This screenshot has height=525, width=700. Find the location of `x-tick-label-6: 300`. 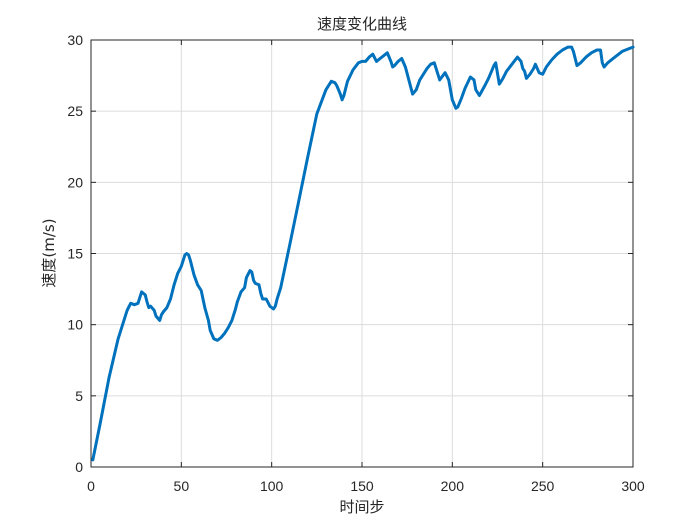

x-tick-label-6: 300 is located at coordinates (633, 486).